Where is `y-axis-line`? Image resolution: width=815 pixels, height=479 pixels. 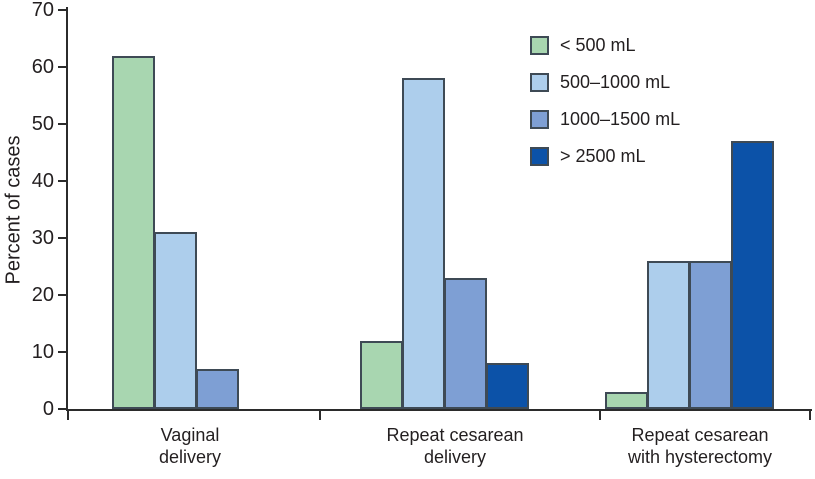 y-axis-line is located at coordinates (67, 209).